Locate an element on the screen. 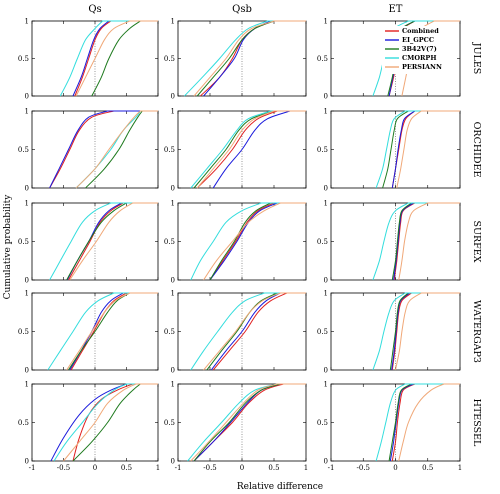  panel-watergap3-qsb: 00.51 is located at coordinates (235, 332).